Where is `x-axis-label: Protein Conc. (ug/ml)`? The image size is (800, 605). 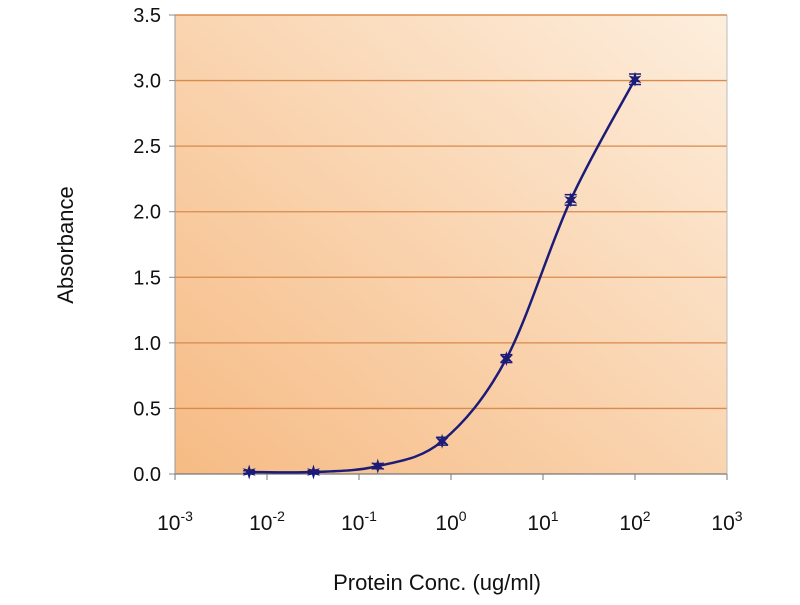
x-axis-label: Protein Conc. (ug/ml) is located at coordinates (437, 582).